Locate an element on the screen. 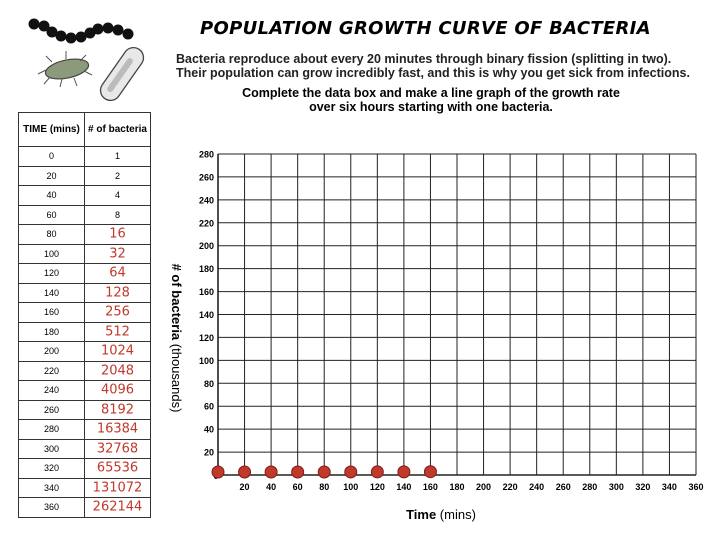 Image resolution: width=720 pixels, height=540 pixels. x-axis-label-unit: (mins) is located at coordinates (456, 514).